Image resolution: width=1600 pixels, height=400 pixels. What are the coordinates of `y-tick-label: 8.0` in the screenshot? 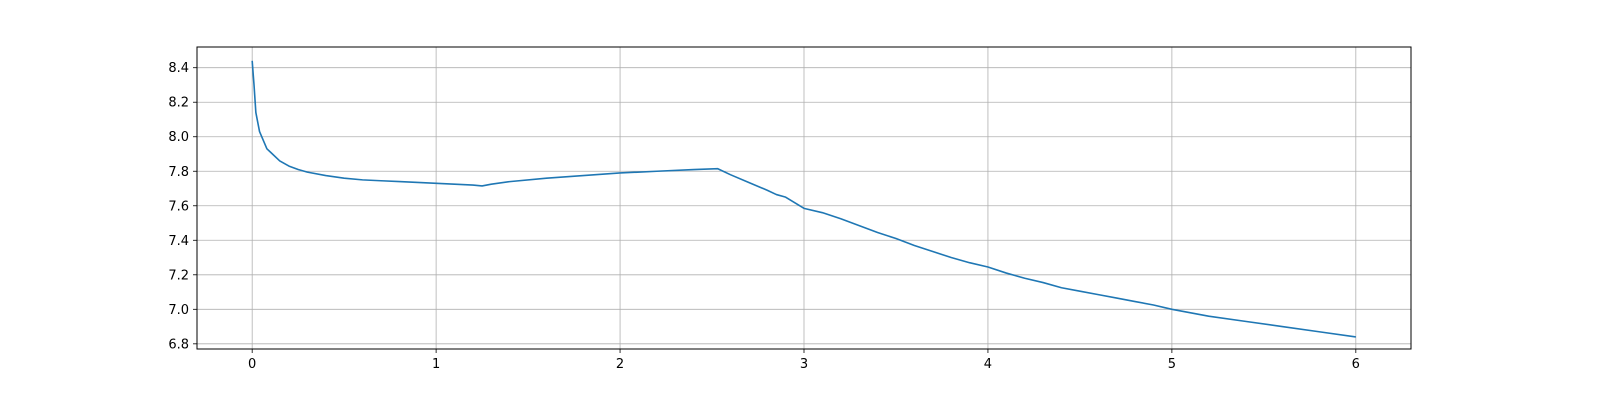 It's located at (178, 137).